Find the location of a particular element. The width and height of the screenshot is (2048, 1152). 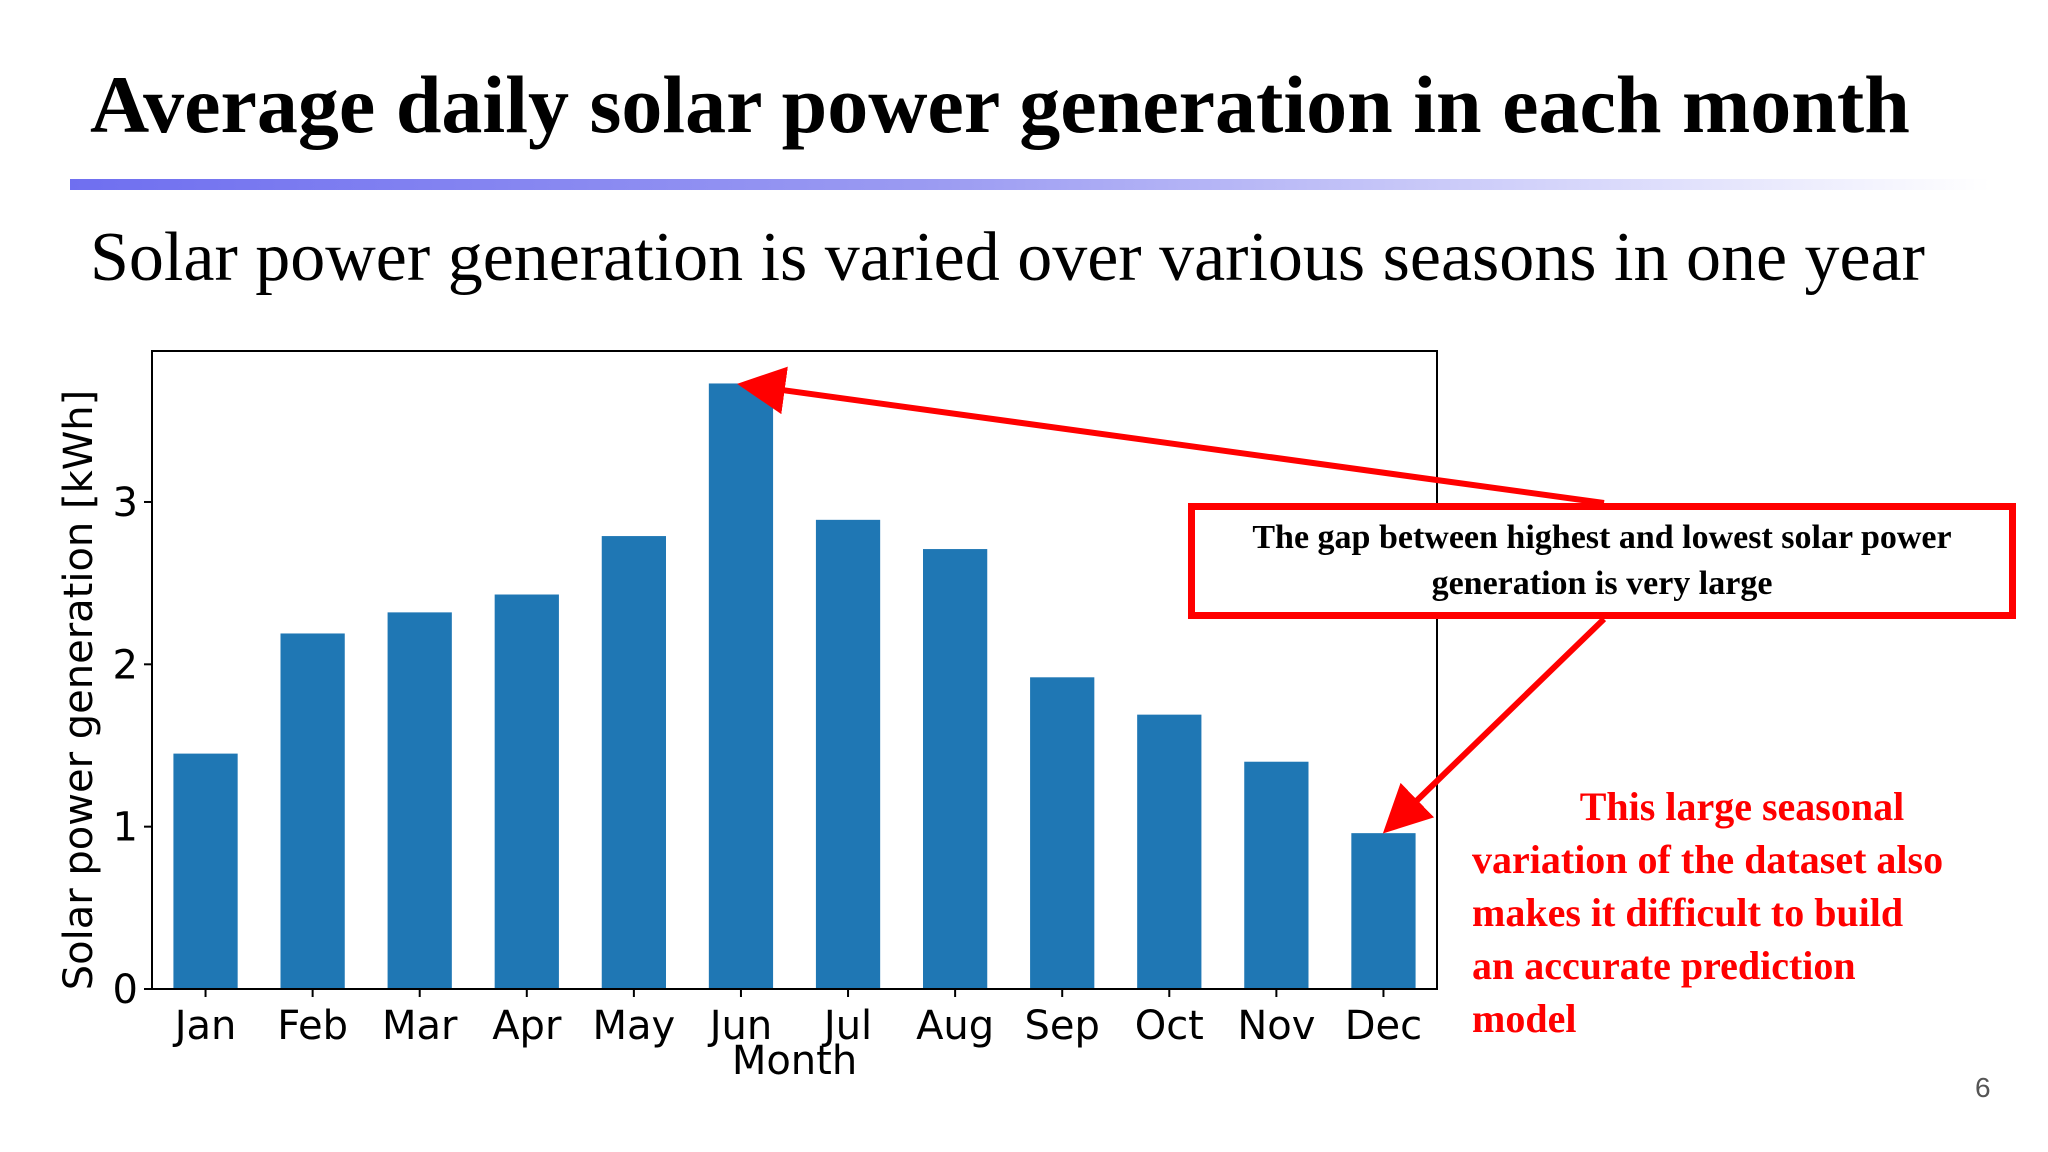

bar-oct is located at coordinates (1169, 851).